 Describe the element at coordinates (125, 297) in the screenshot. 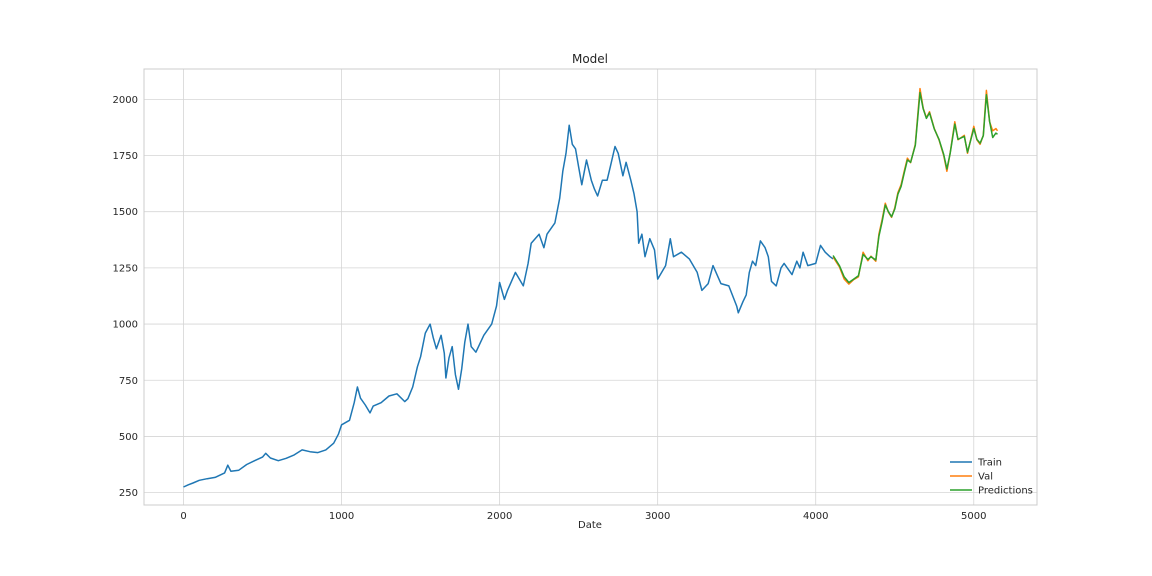

I see `y-tick-labels: 250 500 750 1000 1250 1500 1750 2000` at that location.